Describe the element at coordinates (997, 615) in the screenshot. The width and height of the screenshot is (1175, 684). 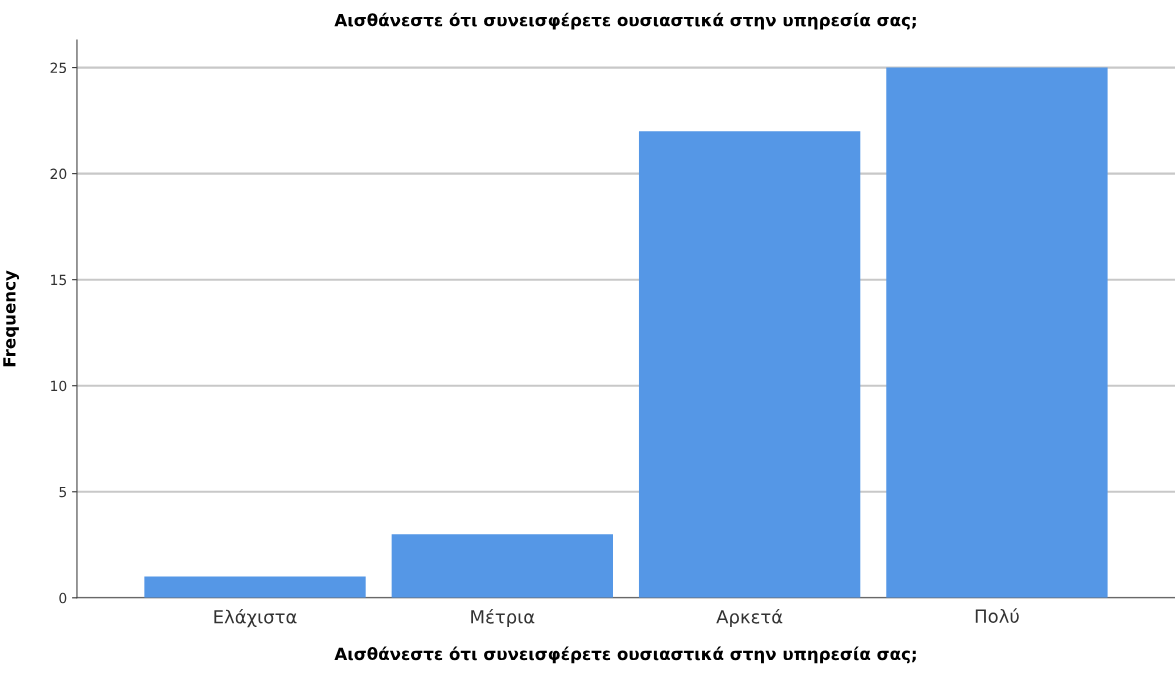
I see `x-tick-label: Πολύ` at that location.